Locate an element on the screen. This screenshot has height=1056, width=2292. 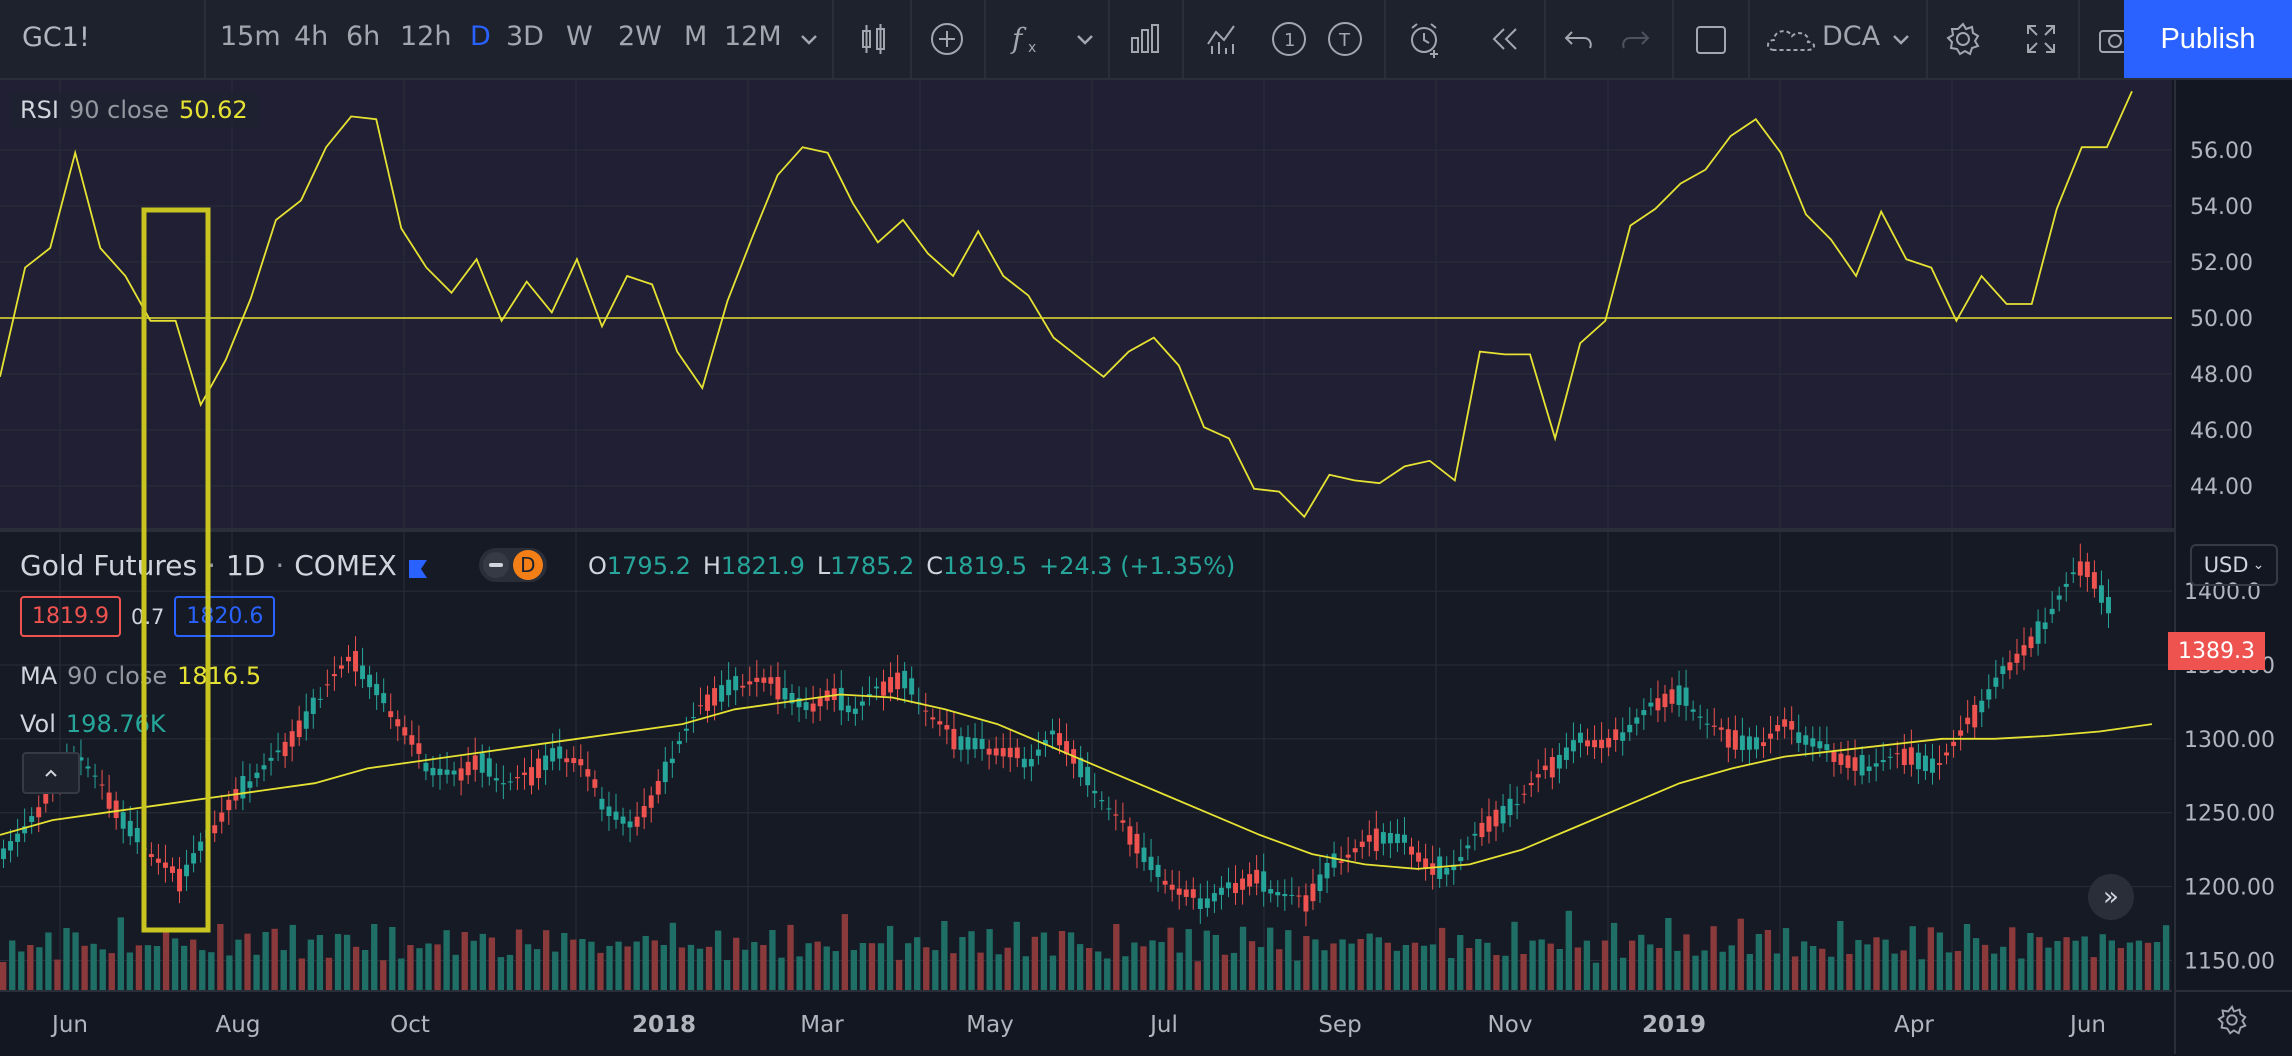
interval-4h: 4h is located at coordinates (311, 36).